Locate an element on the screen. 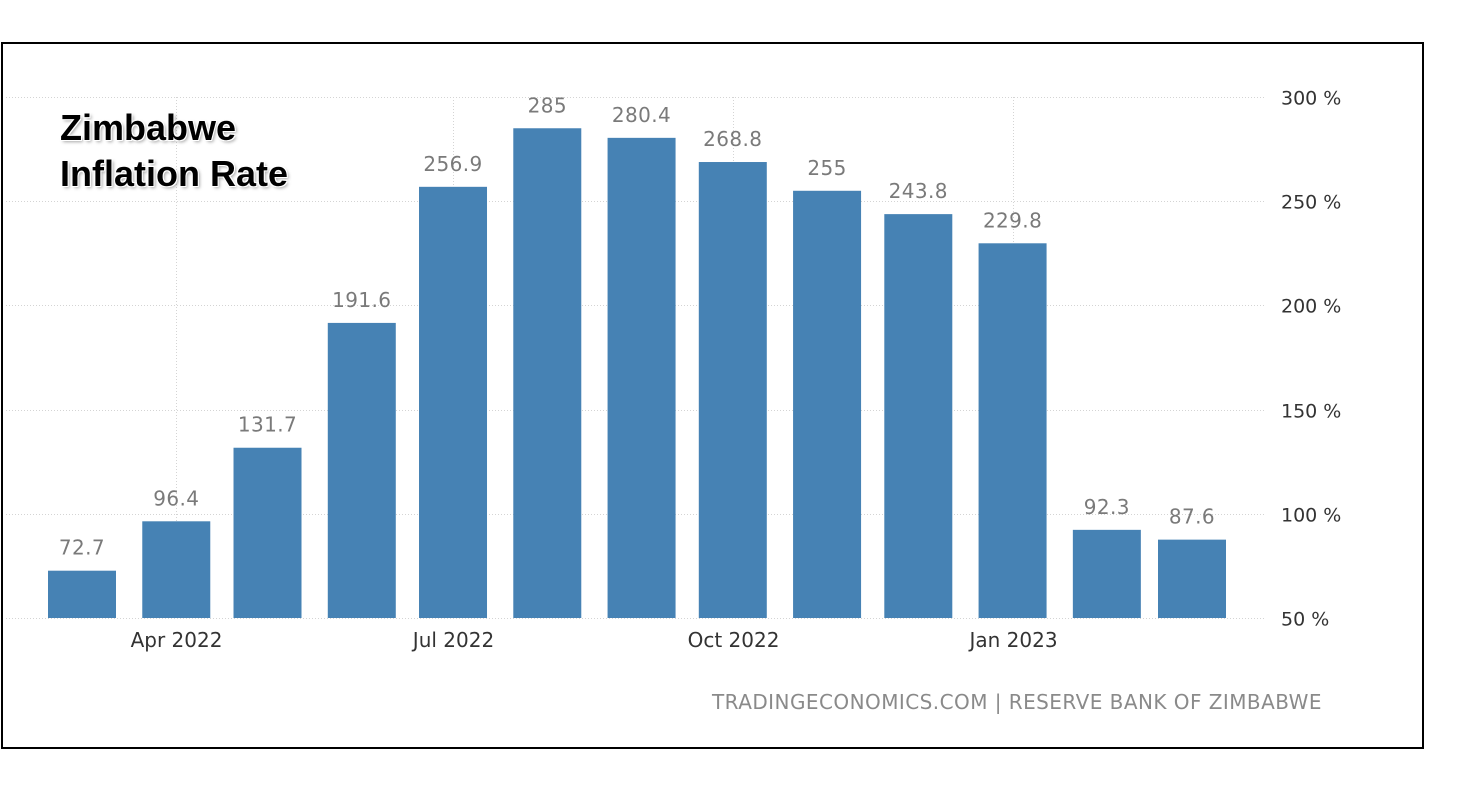  x-tick-label: Apr 2022 is located at coordinates (177, 640).